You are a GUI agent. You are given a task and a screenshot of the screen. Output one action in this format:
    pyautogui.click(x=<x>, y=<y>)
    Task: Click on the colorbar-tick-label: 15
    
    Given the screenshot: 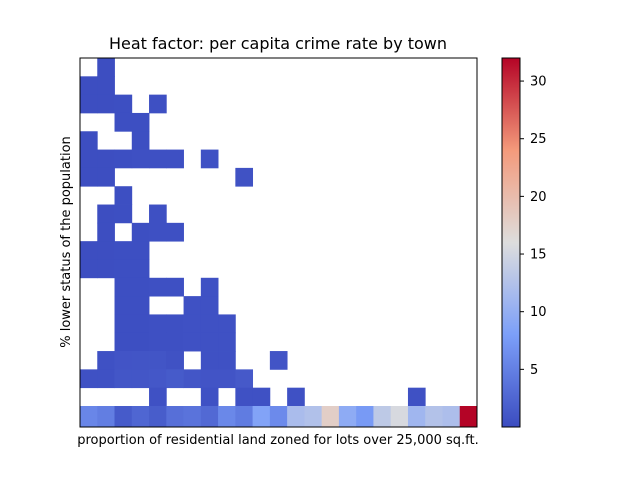 What is the action you would take?
    pyautogui.click(x=538, y=255)
    